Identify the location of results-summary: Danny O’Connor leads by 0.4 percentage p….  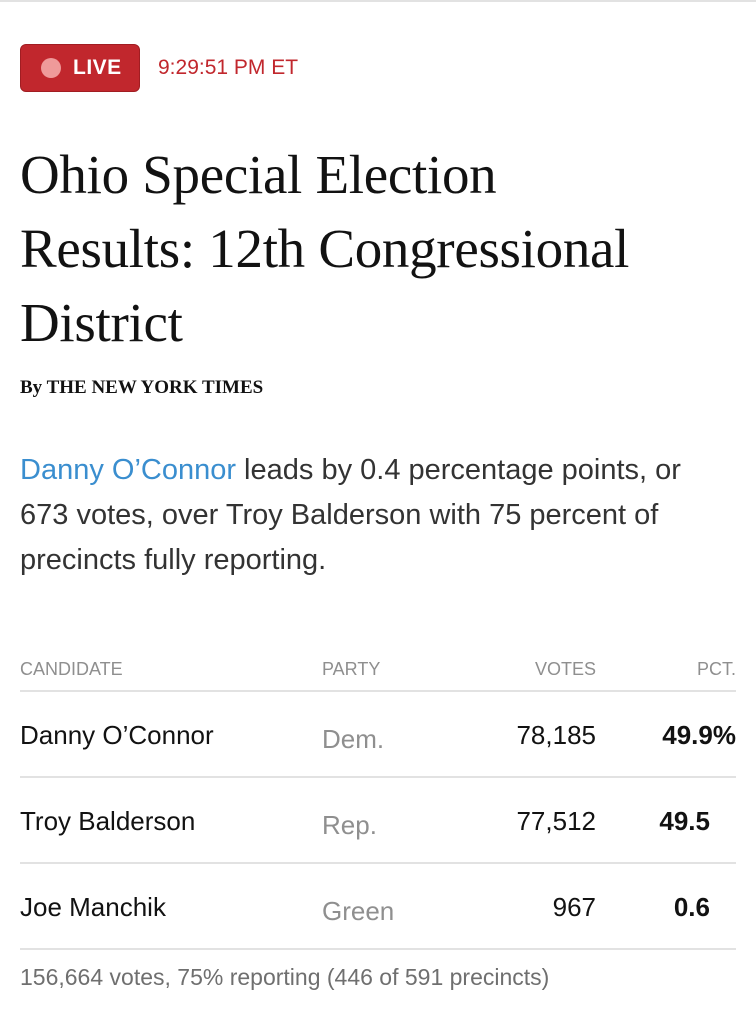
(378, 515).